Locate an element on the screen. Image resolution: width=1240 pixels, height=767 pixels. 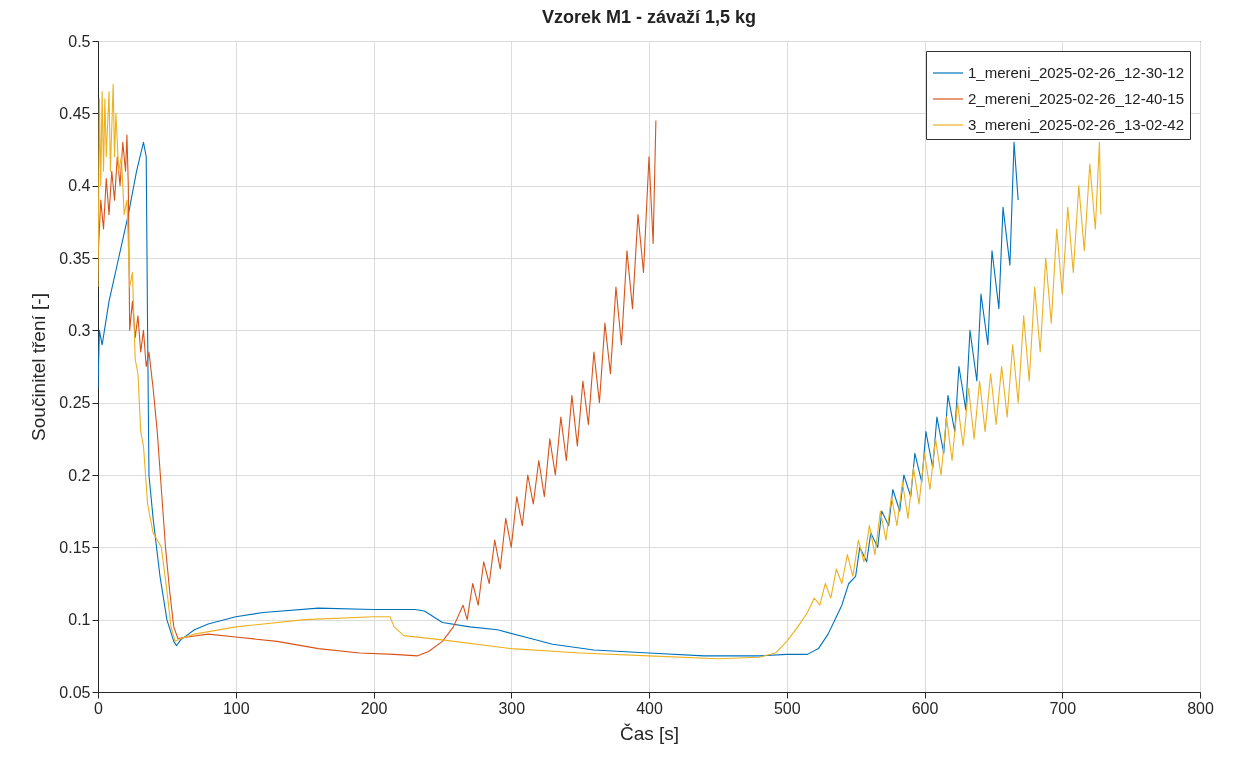
x-tick-label: 300 is located at coordinates (512, 708).